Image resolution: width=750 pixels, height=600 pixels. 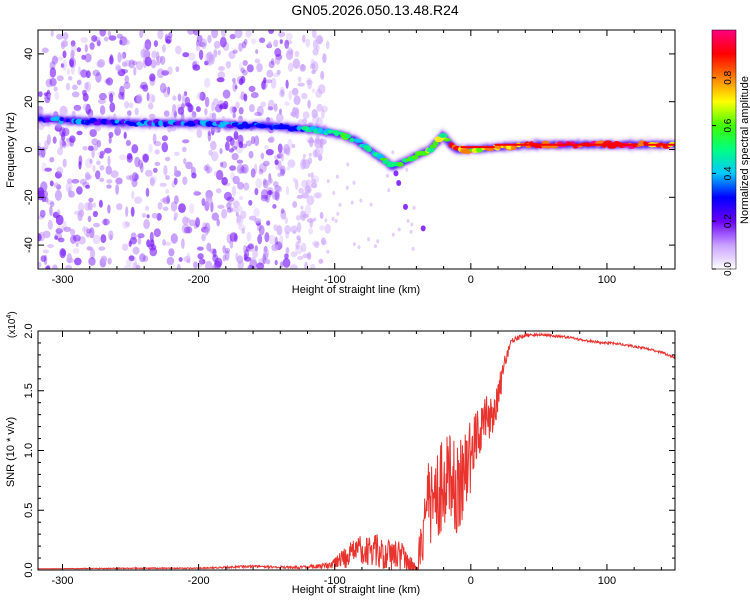 What do you see at coordinates (335, 280) in the screenshot?
I see `spectrogram-xtick-label: -100` at bounding box center [335, 280].